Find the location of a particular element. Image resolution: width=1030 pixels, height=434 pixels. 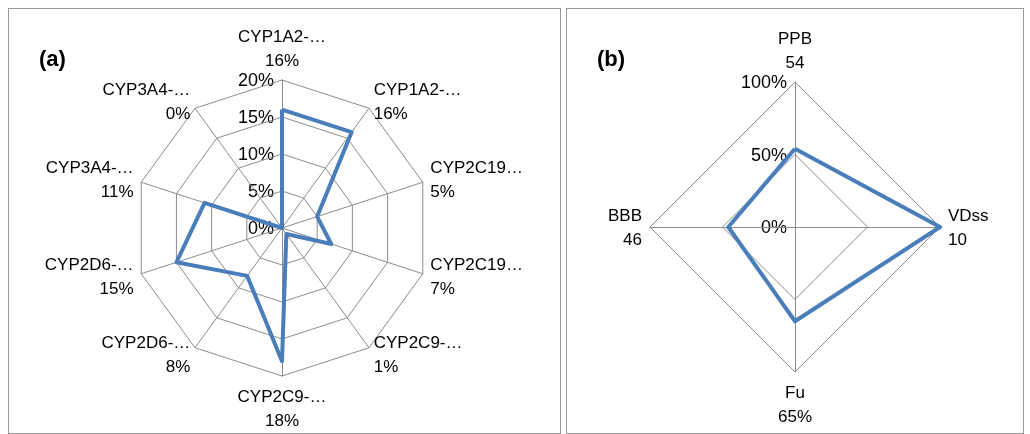

spoke-label: CYP2C19… 5% is located at coordinates (476, 180).